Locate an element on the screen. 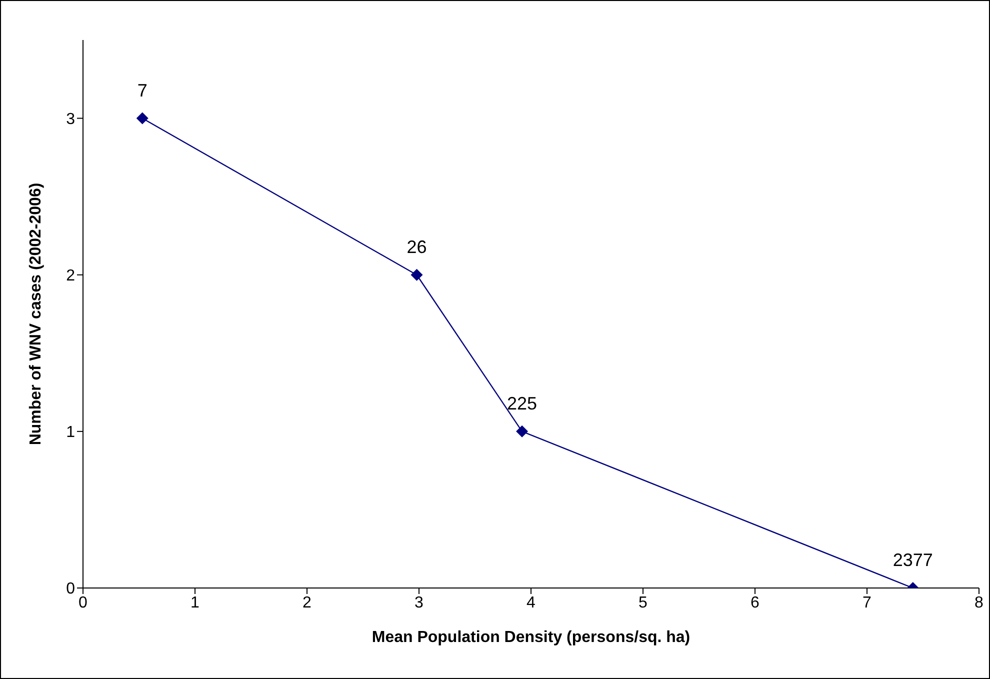  x-tick-label: 6 is located at coordinates (755, 603).